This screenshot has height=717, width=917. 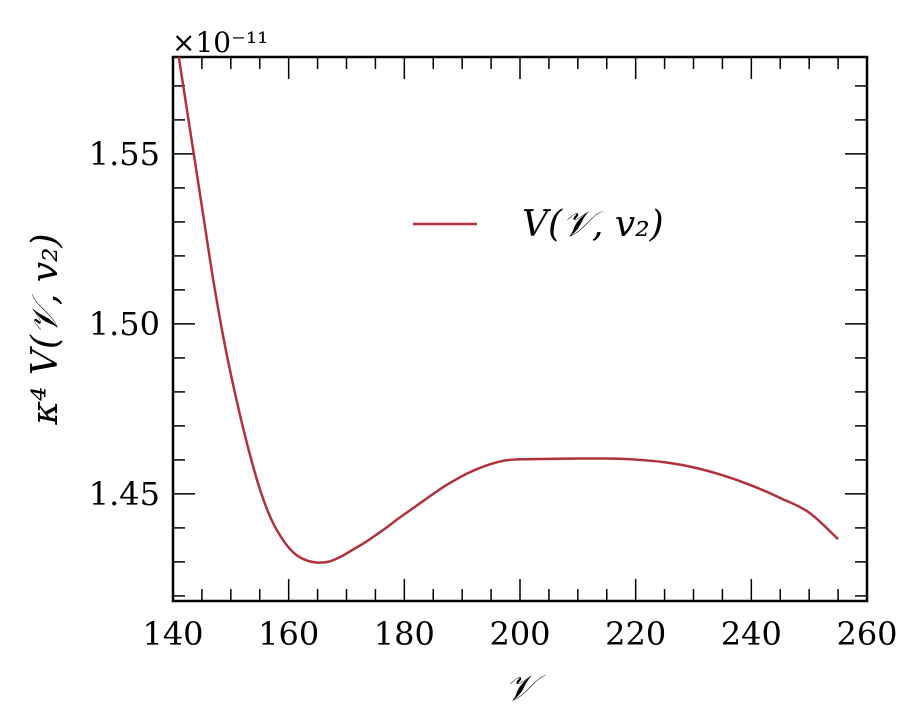 I want to click on legend-label: V(𝒱, v₂), so click(x=593, y=224).